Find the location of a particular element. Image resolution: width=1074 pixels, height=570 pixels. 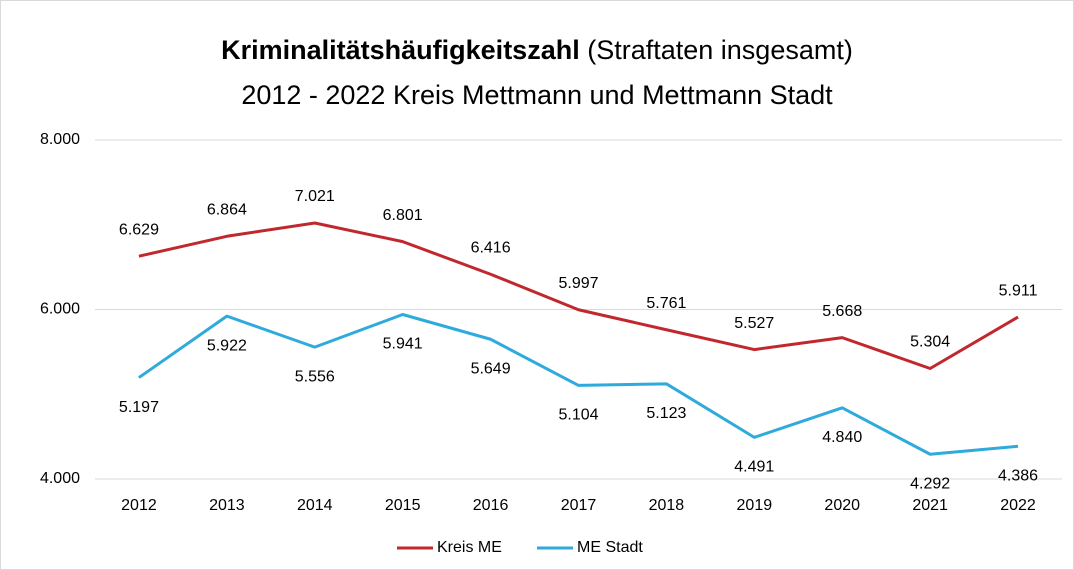

data-label: 5.649 is located at coordinates (491, 368).